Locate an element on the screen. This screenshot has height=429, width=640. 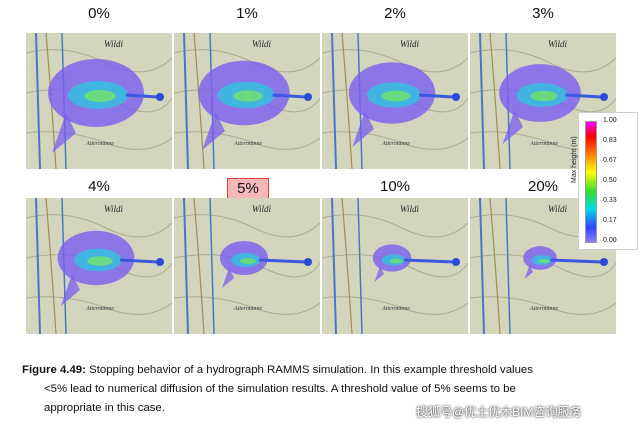
colorbar-tick: 0.00 is located at coordinates (610, 240).